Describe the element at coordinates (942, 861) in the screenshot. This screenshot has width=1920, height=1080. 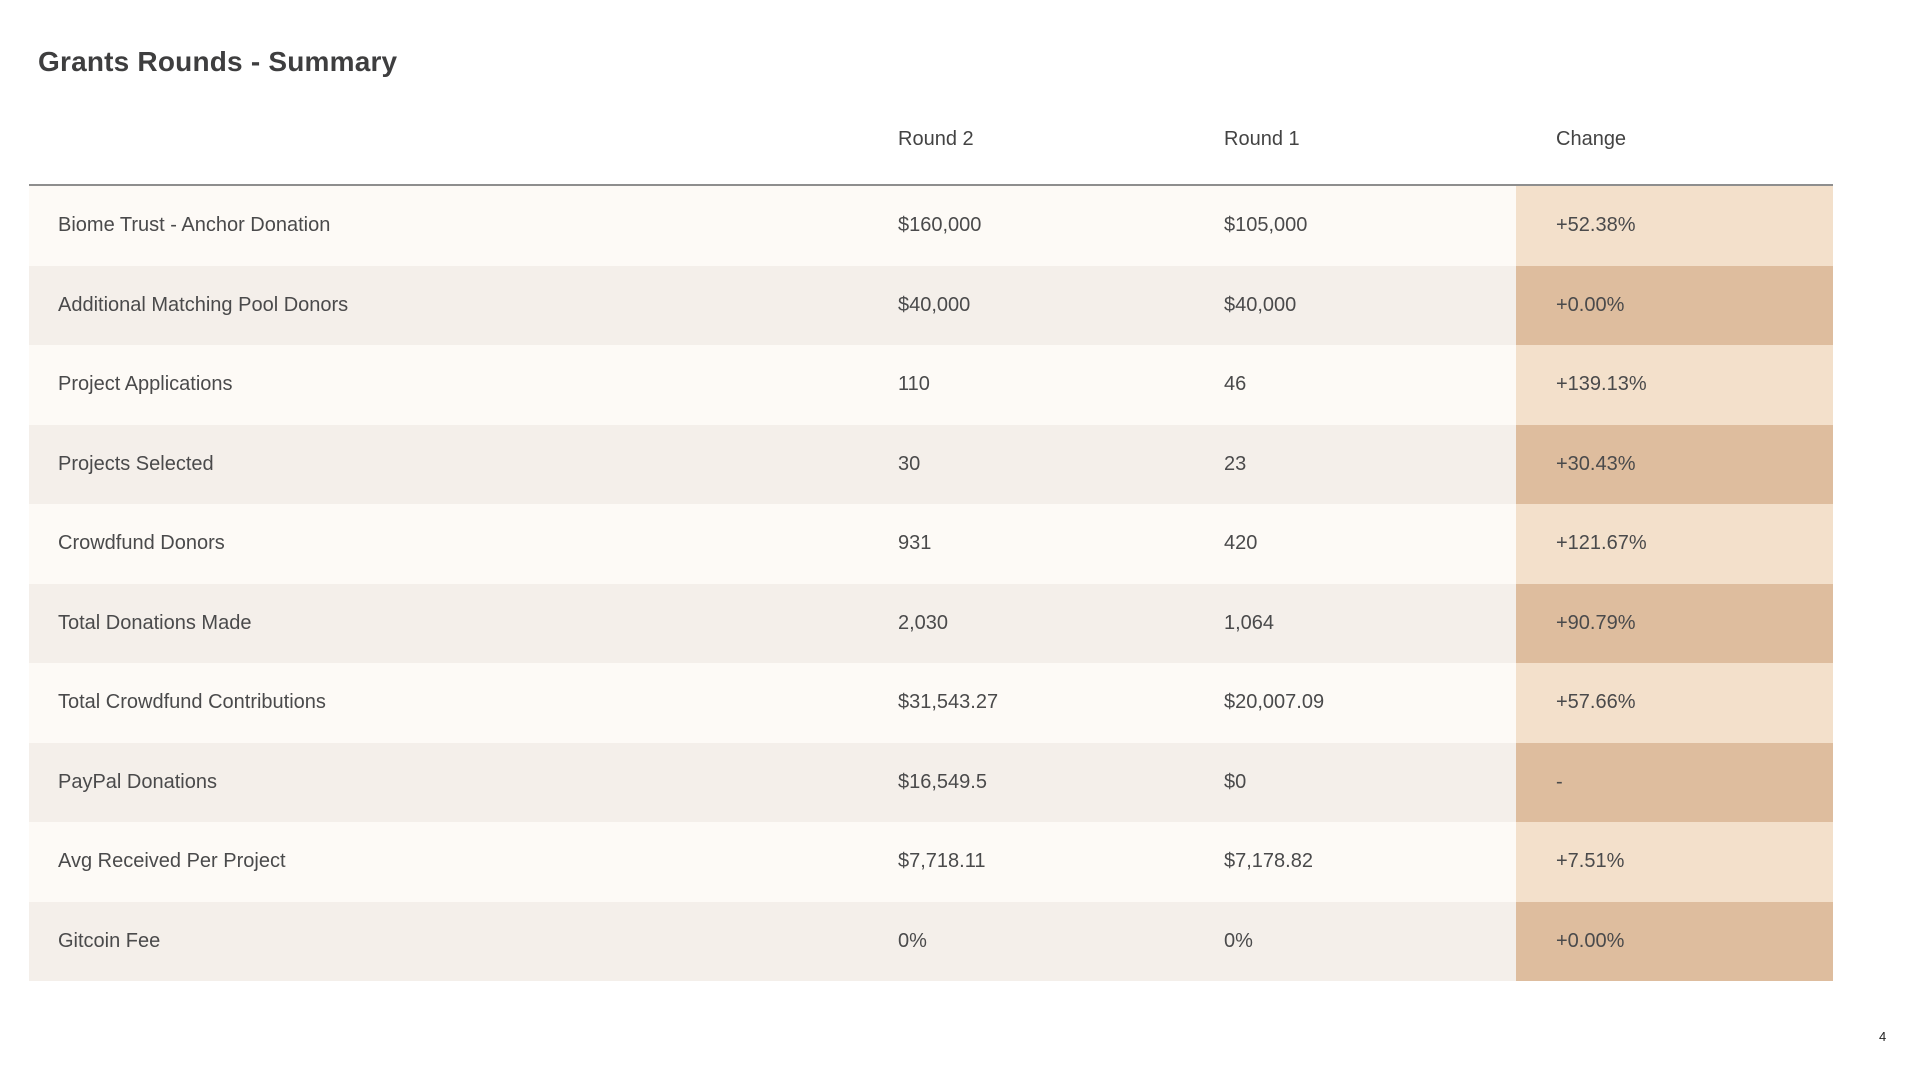
I see `row-round2-value: $7,718.11` at that location.